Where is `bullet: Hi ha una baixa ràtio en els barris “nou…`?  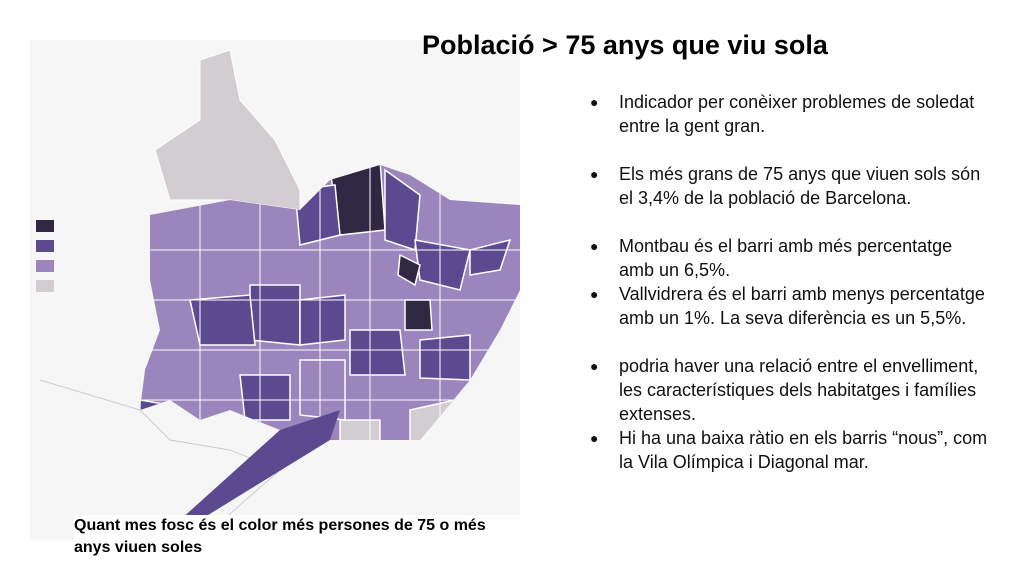
bullet: Hi ha una baixa ràtio en els barris “nou… is located at coordinates (790, 450).